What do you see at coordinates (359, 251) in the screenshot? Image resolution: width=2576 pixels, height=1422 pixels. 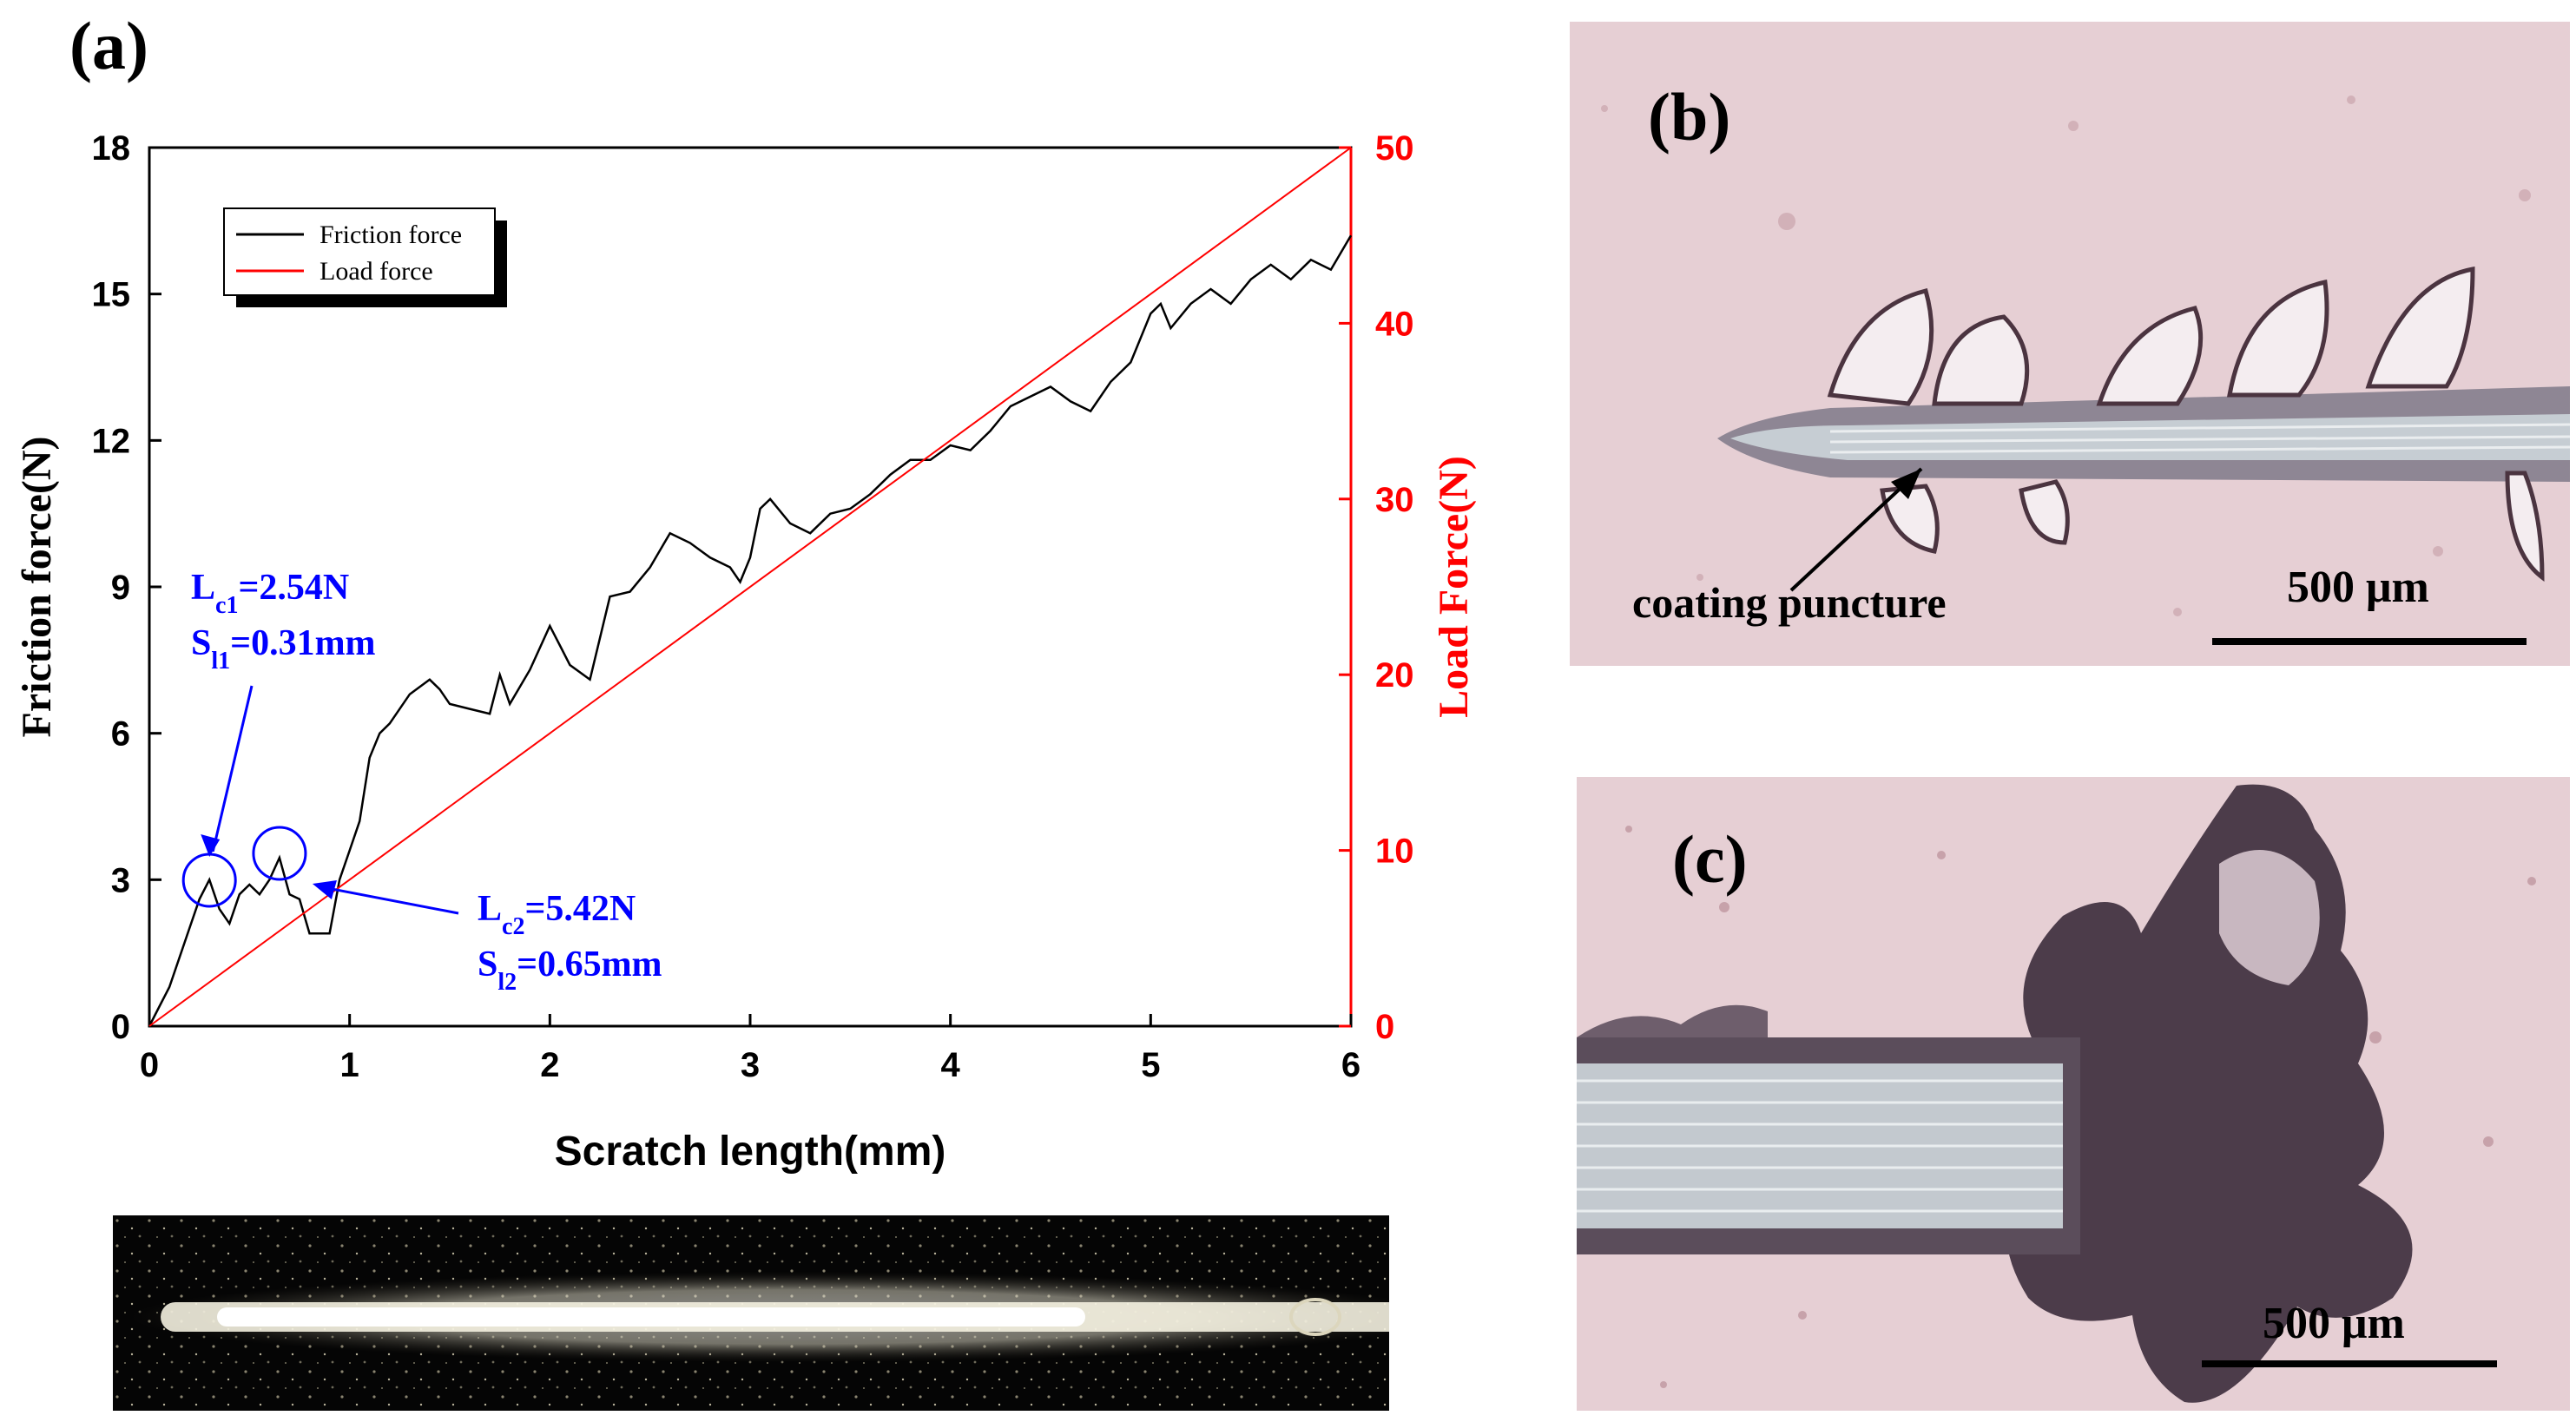 I see `legend-box` at bounding box center [359, 251].